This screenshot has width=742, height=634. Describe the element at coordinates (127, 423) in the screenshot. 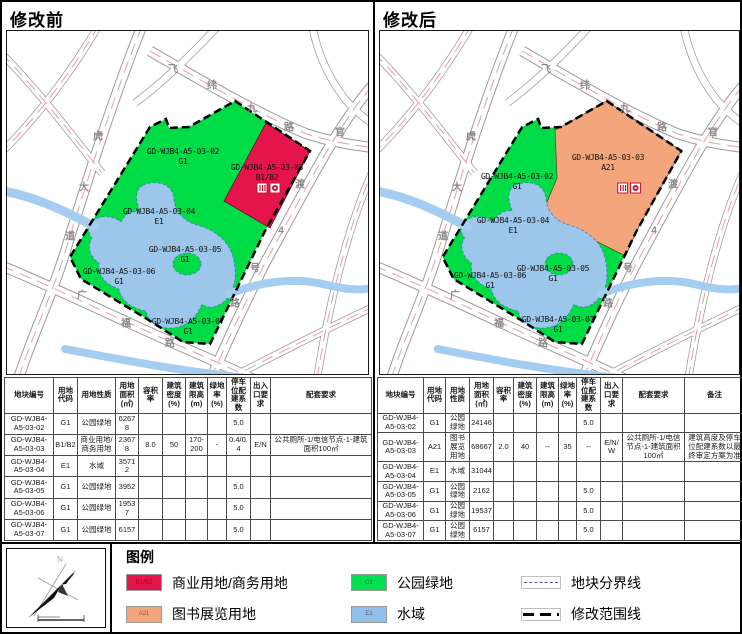

I see `table-cell: 62678` at that location.